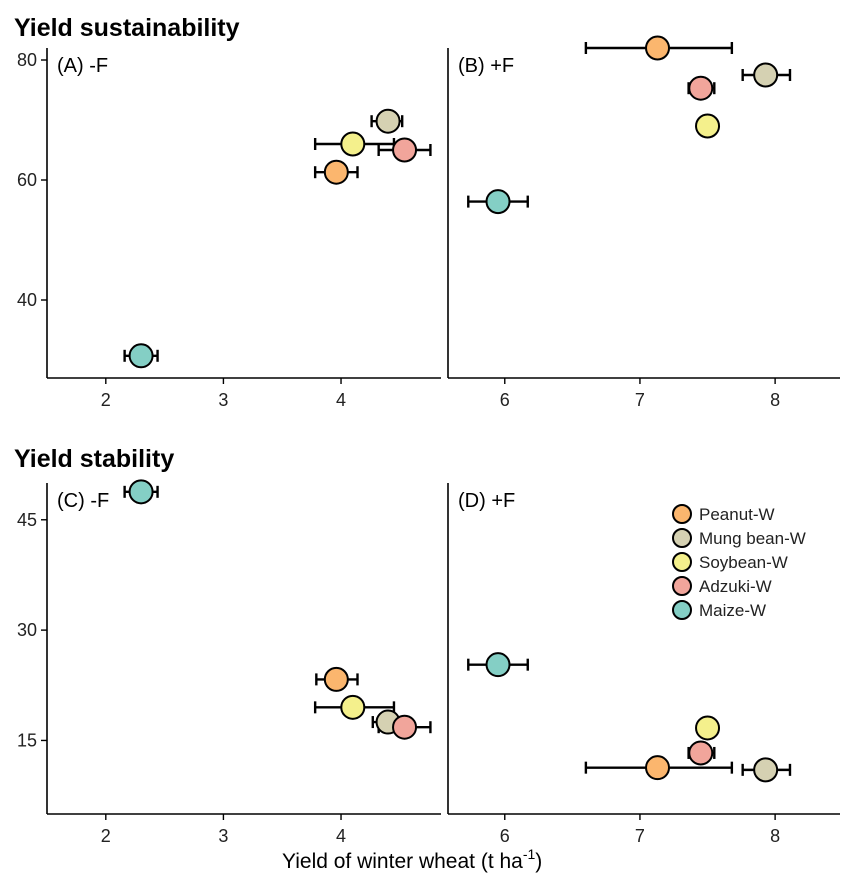  What do you see at coordinates (127, 28) in the screenshot?
I see `section-title: Yield sustainability` at bounding box center [127, 28].